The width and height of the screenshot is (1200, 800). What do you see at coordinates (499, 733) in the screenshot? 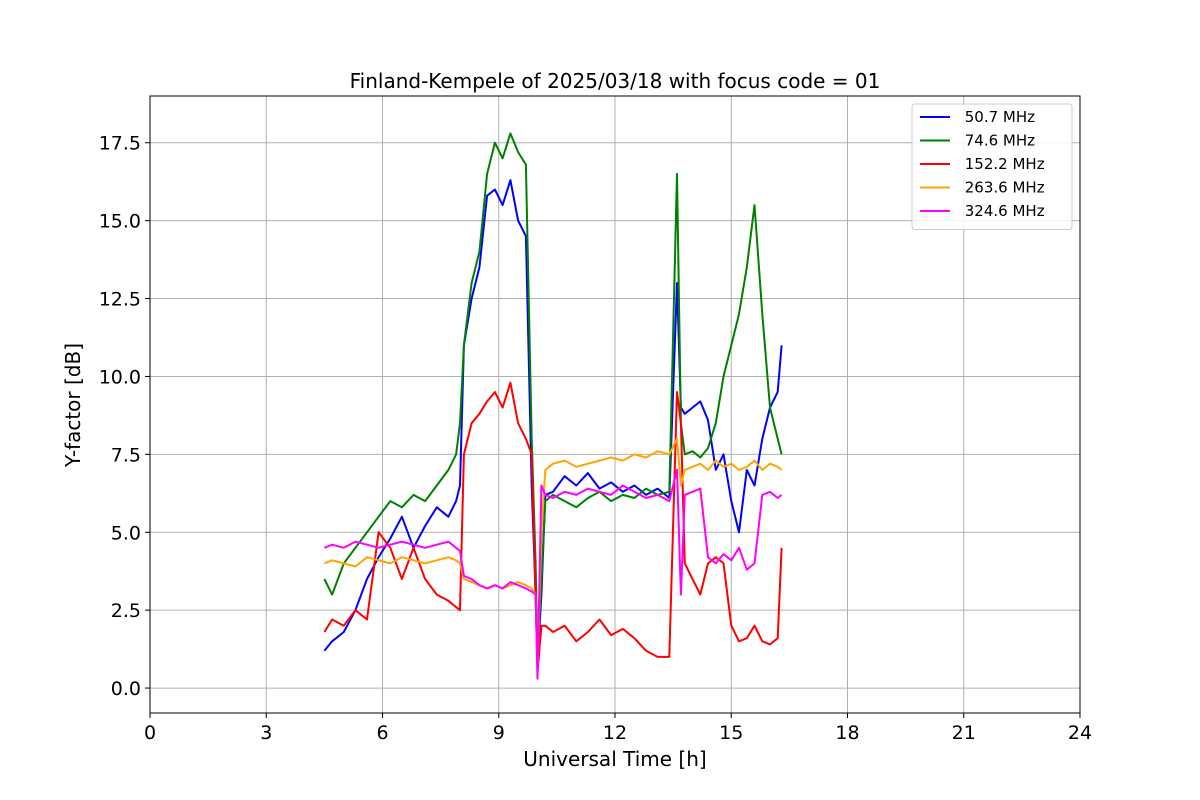
I see `x-tick-label: 9` at bounding box center [499, 733].